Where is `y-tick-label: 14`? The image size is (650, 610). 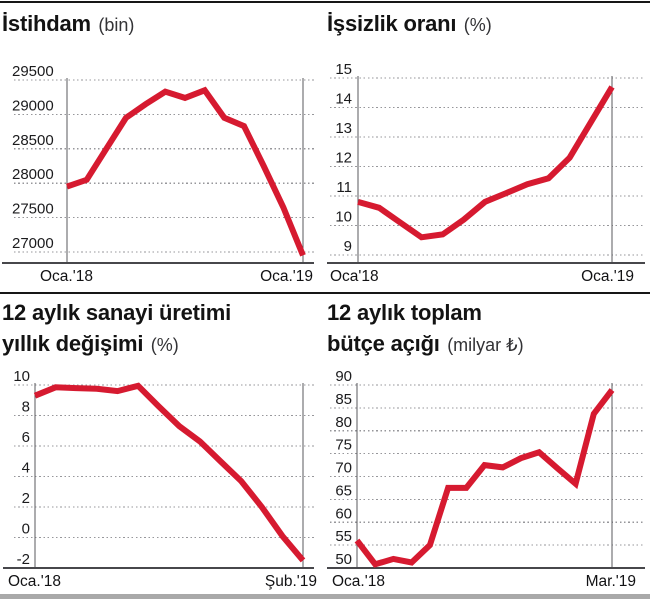 y-tick-label: 14 is located at coordinates (343, 99).